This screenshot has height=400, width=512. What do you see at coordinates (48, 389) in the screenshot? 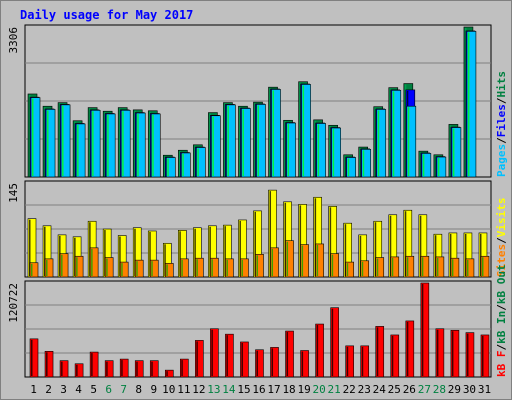
I see `x-tick-label-2: 2` at bounding box center [48, 389].